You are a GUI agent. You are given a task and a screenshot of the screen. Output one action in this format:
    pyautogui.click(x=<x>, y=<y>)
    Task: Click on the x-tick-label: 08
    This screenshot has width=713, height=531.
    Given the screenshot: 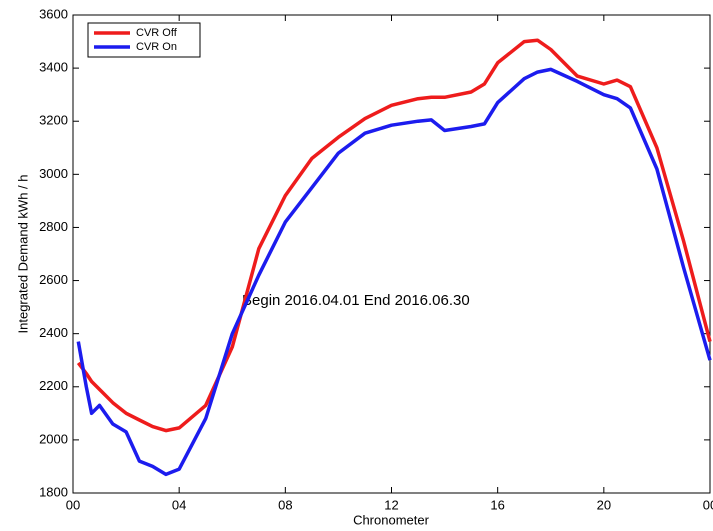 What is the action you would take?
    pyautogui.click(x=285, y=504)
    